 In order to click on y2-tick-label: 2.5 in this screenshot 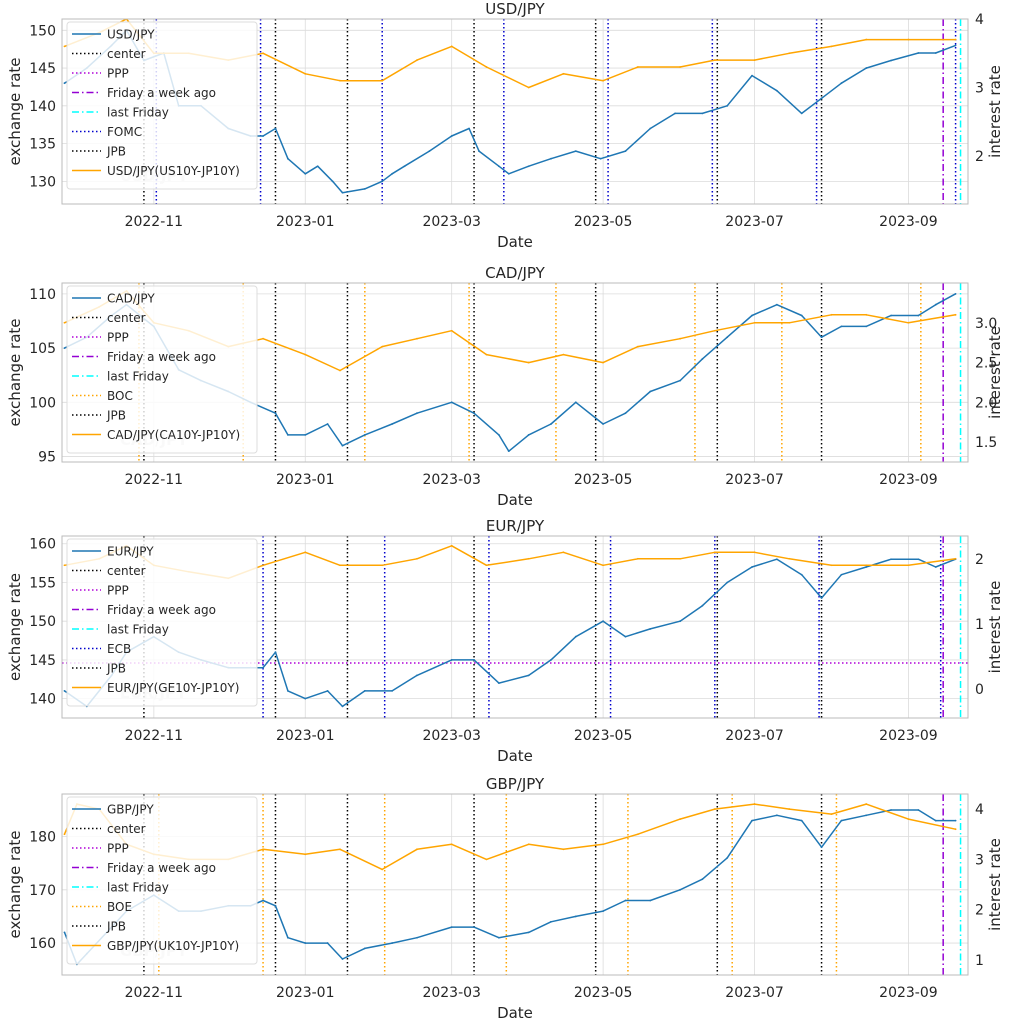, I will do `click(986, 364)`.